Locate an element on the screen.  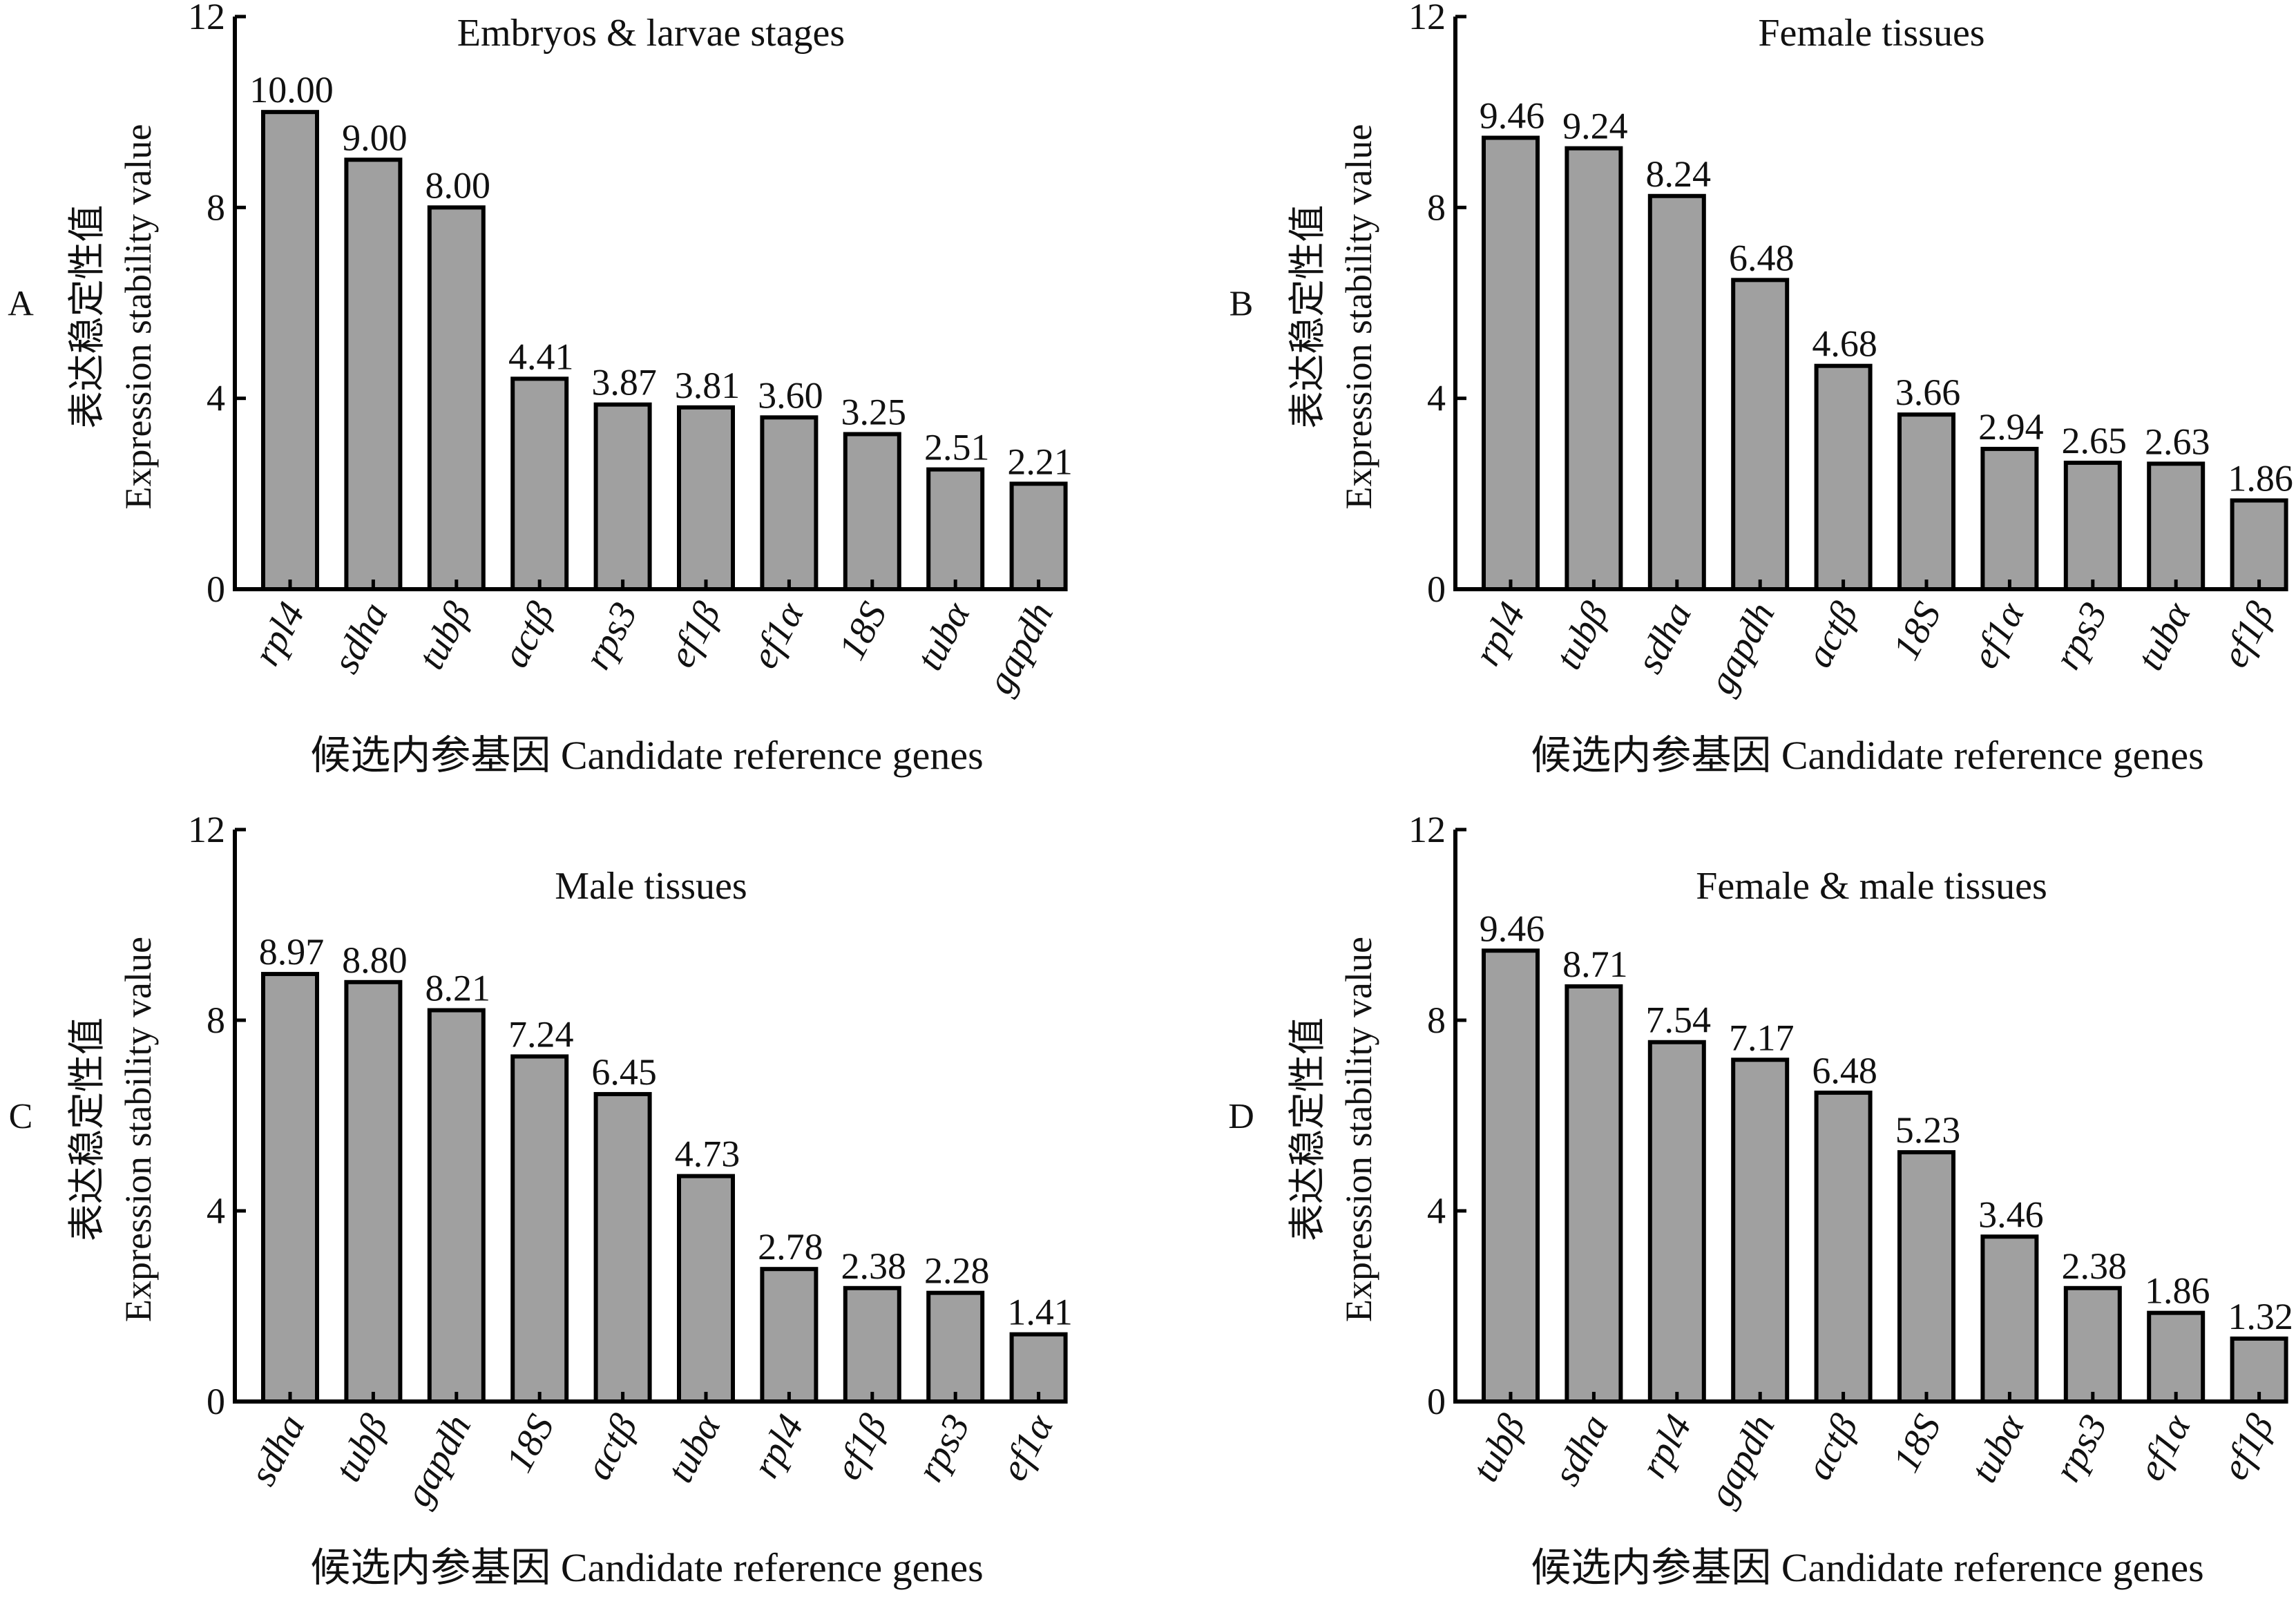
value-label: 3.66 is located at coordinates (1928, 392).